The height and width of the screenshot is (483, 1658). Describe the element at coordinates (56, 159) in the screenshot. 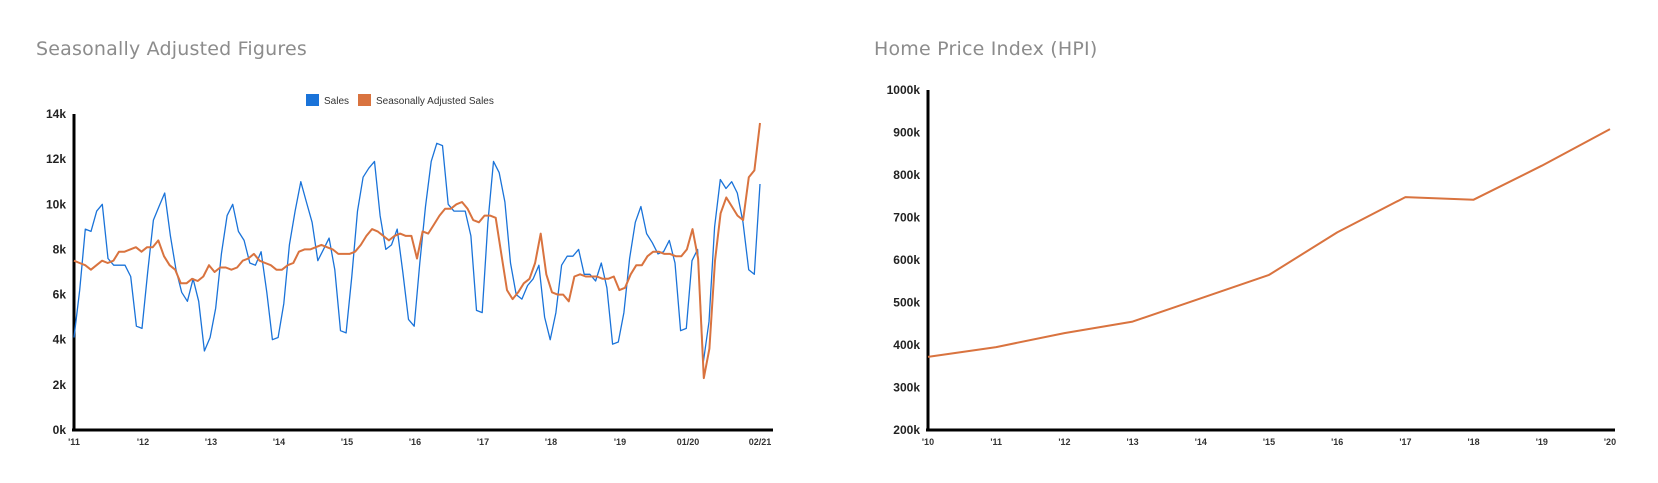

I see `y-tick-label: 12k` at that location.